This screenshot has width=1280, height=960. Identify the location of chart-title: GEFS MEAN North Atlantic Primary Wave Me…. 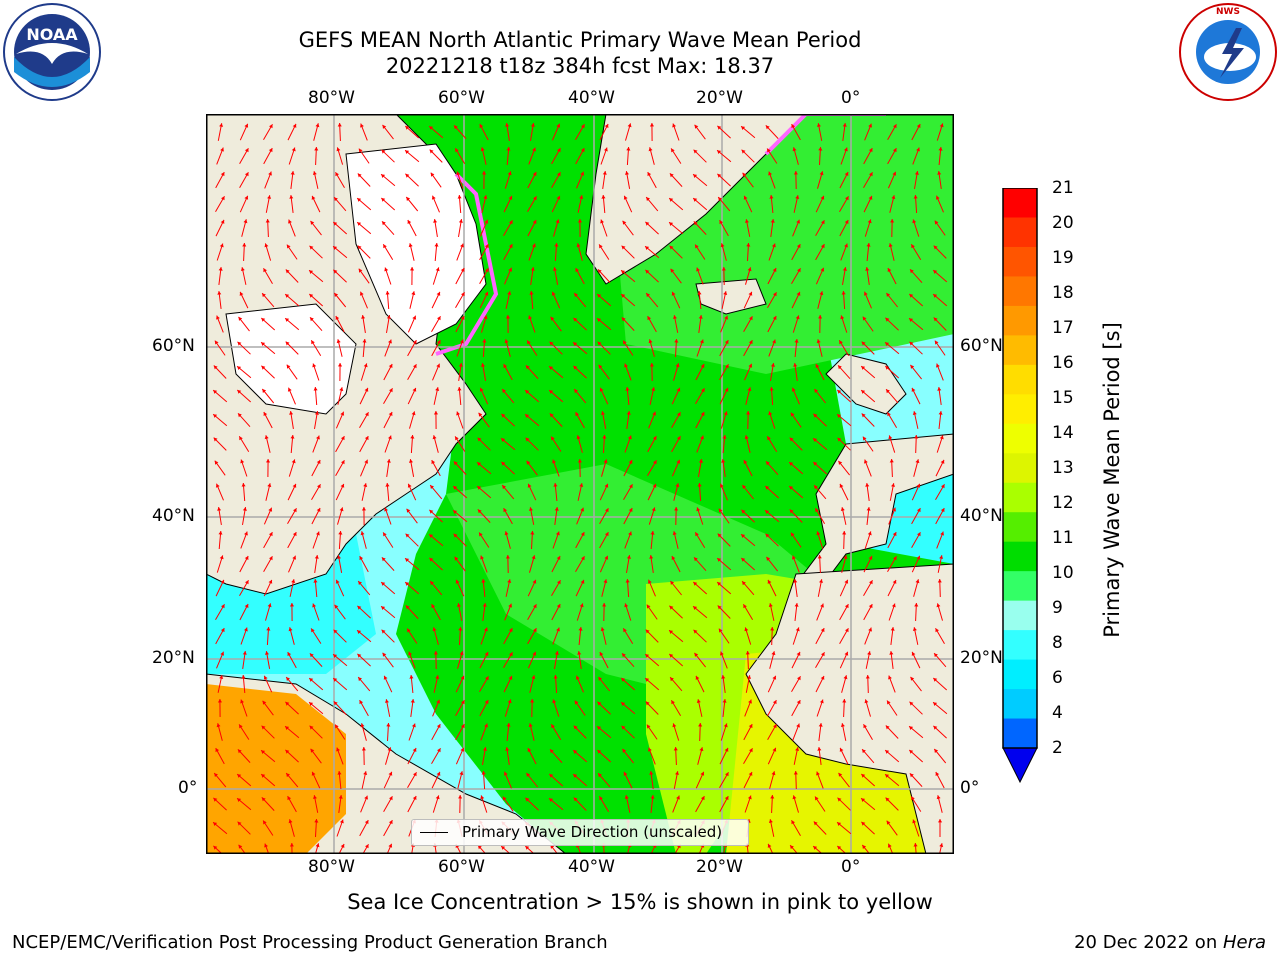
(580, 40).